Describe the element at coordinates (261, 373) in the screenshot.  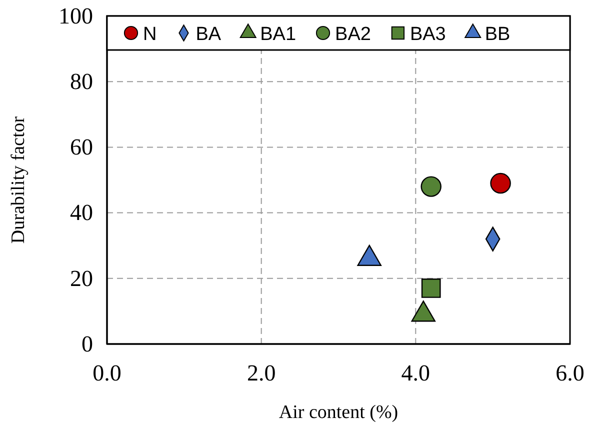
I see `x-tick-label: 2.0` at that location.